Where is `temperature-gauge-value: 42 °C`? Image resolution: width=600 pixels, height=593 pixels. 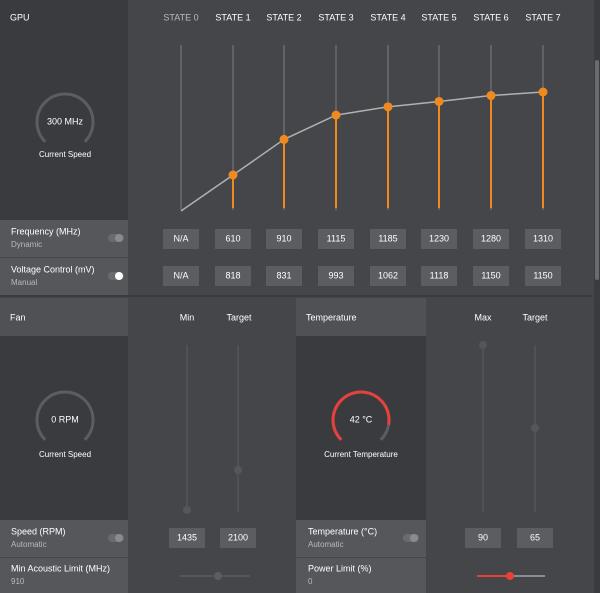 temperature-gauge-value: 42 °C is located at coordinates (361, 419).